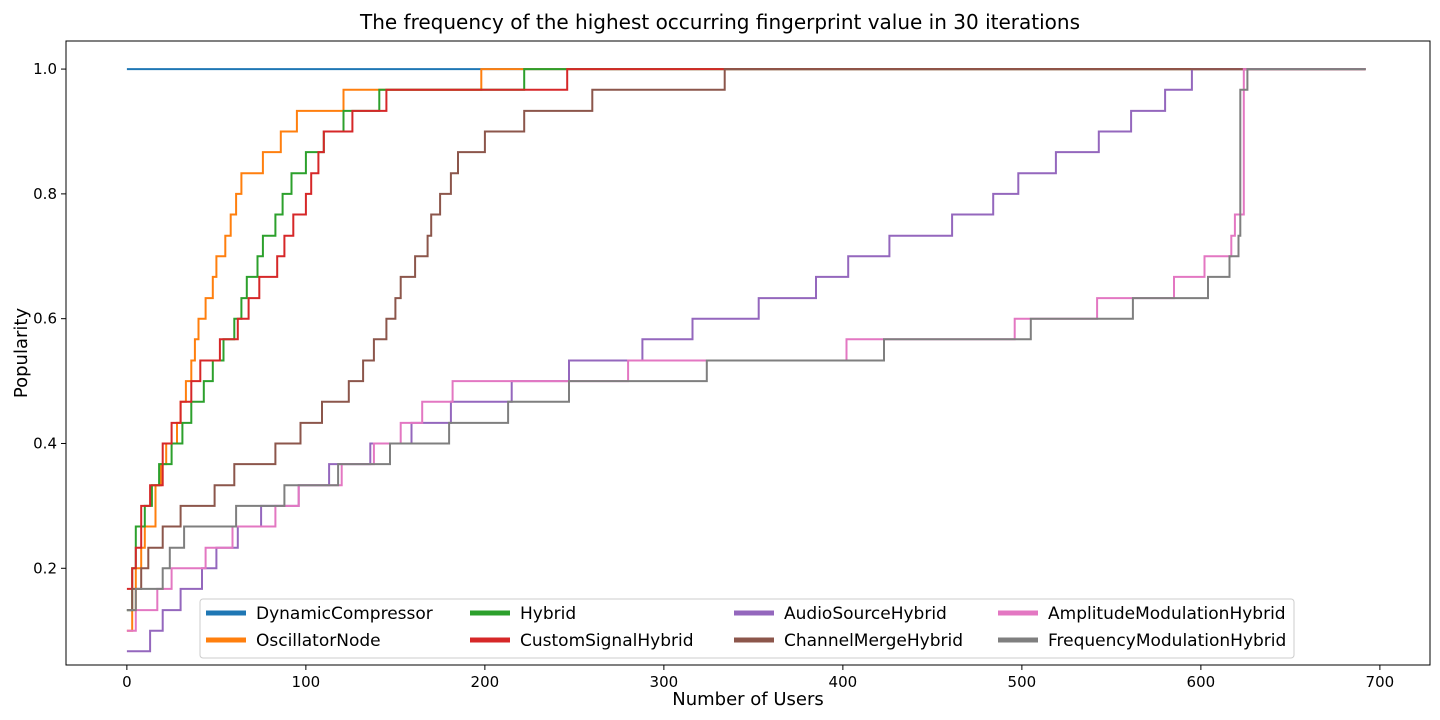 This screenshot has width=1440, height=720. What do you see at coordinates (758, 678) in the screenshot?
I see `x-axis: 0 100 200 300 400 500 600 700` at bounding box center [758, 678].